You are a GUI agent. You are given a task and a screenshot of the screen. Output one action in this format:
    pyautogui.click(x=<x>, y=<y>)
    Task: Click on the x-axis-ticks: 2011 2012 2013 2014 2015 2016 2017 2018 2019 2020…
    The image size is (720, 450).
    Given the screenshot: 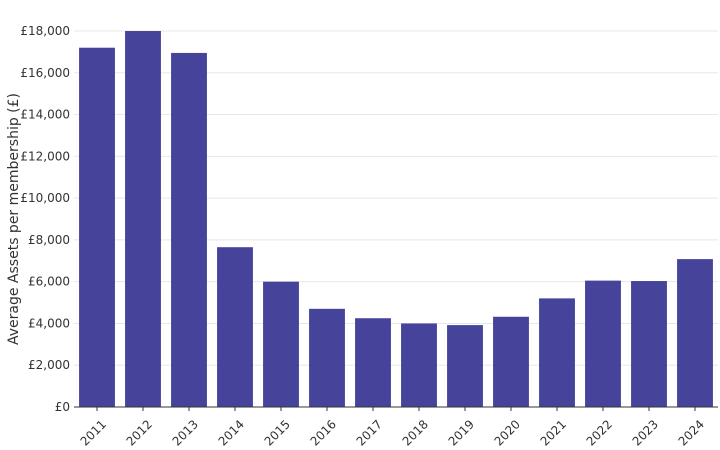 What is the action you would take?
    pyautogui.click(x=392, y=428)
    